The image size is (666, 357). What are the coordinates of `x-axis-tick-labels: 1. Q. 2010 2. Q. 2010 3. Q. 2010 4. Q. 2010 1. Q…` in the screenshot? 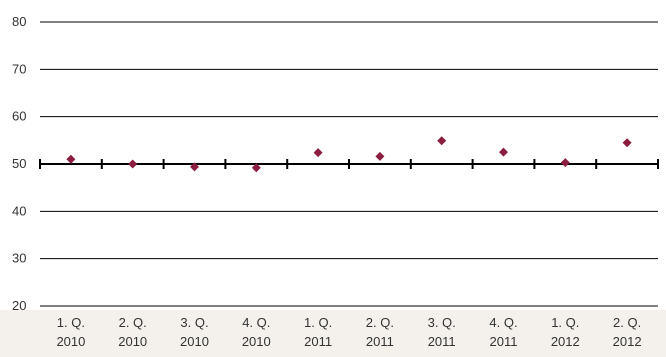 It's located at (348, 332).